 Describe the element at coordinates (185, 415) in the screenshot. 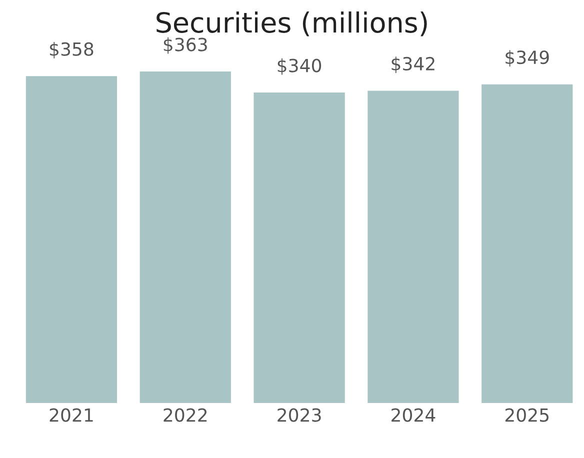

I see `x-tick-label: 2022` at that location.